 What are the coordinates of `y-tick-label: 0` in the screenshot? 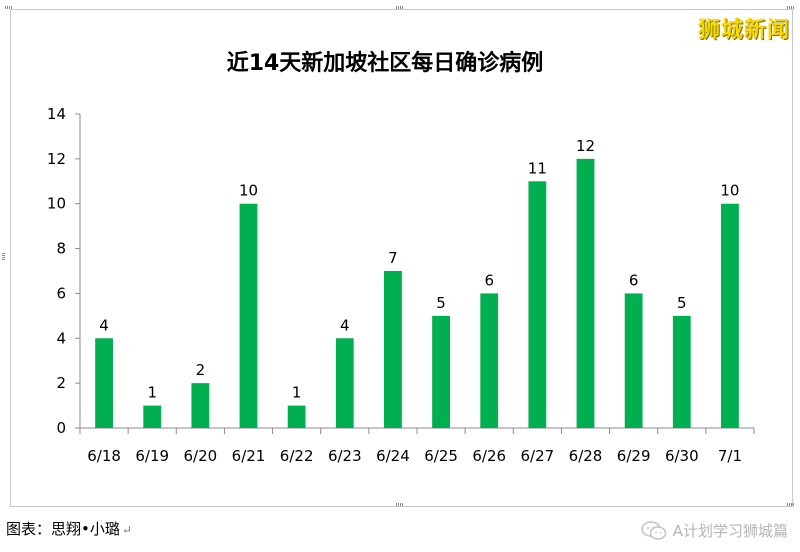 It's located at (61, 428).